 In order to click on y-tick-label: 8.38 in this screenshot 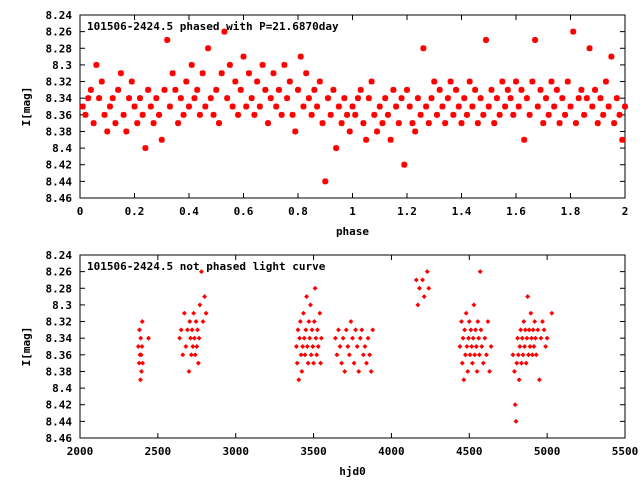, I will do `click(59, 371)`.